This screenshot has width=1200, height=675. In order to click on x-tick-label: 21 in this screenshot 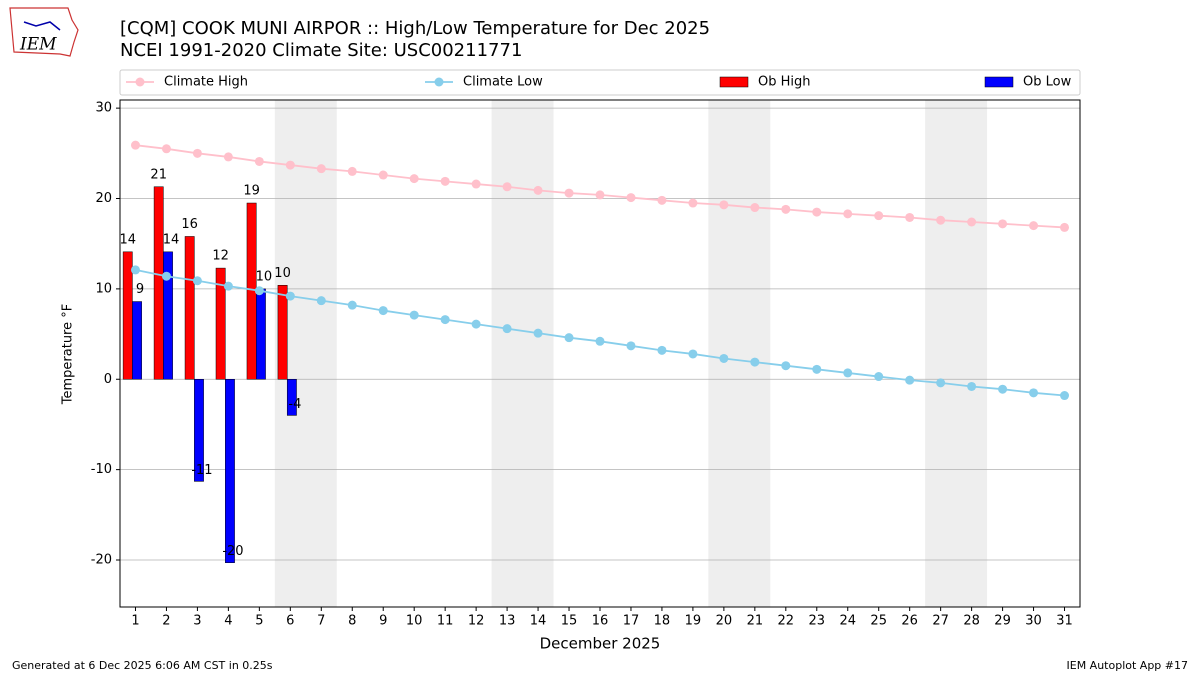, I will do `click(755, 621)`.